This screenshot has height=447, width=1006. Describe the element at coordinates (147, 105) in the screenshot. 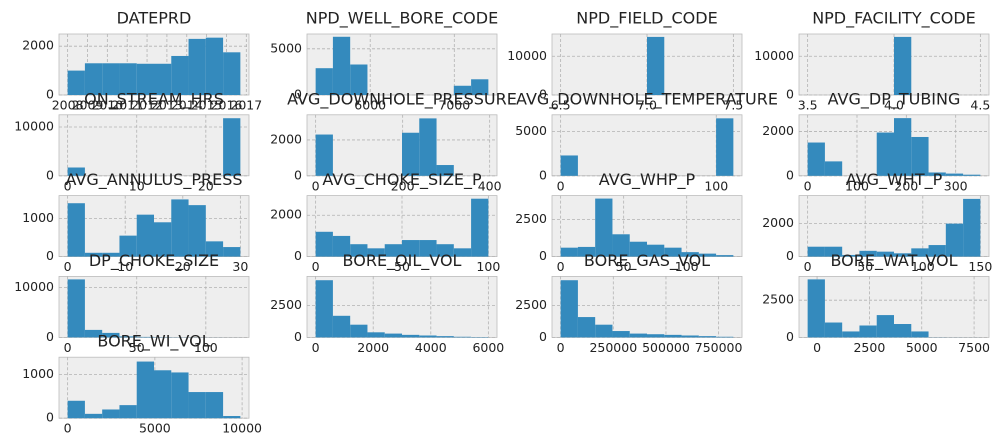

I see `x-tick-label: 2012` at that location.